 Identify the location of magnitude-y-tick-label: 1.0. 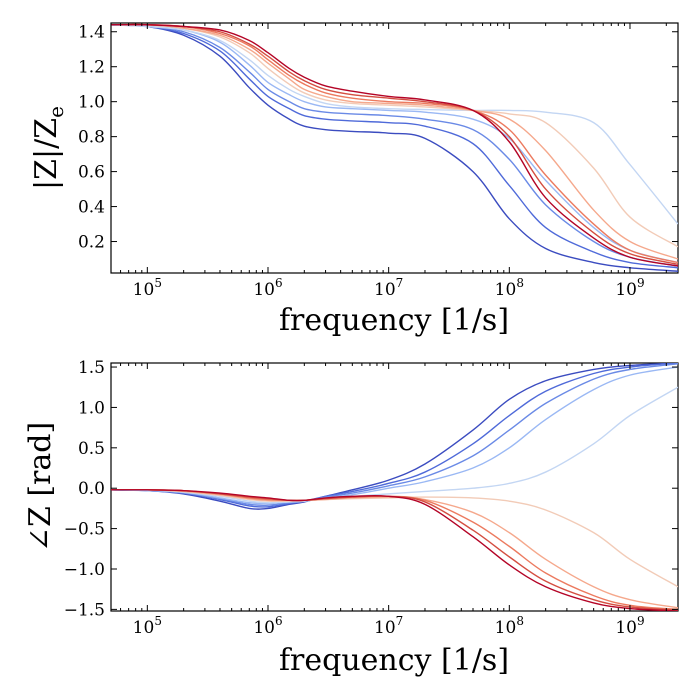
(91, 103).